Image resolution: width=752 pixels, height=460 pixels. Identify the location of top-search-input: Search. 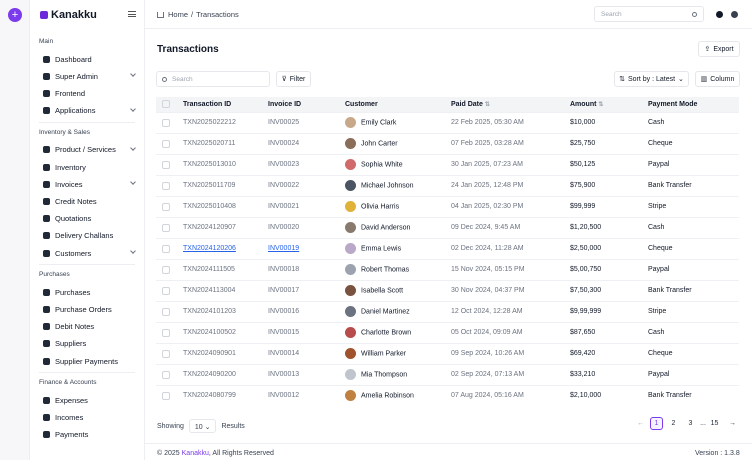
(649, 14).